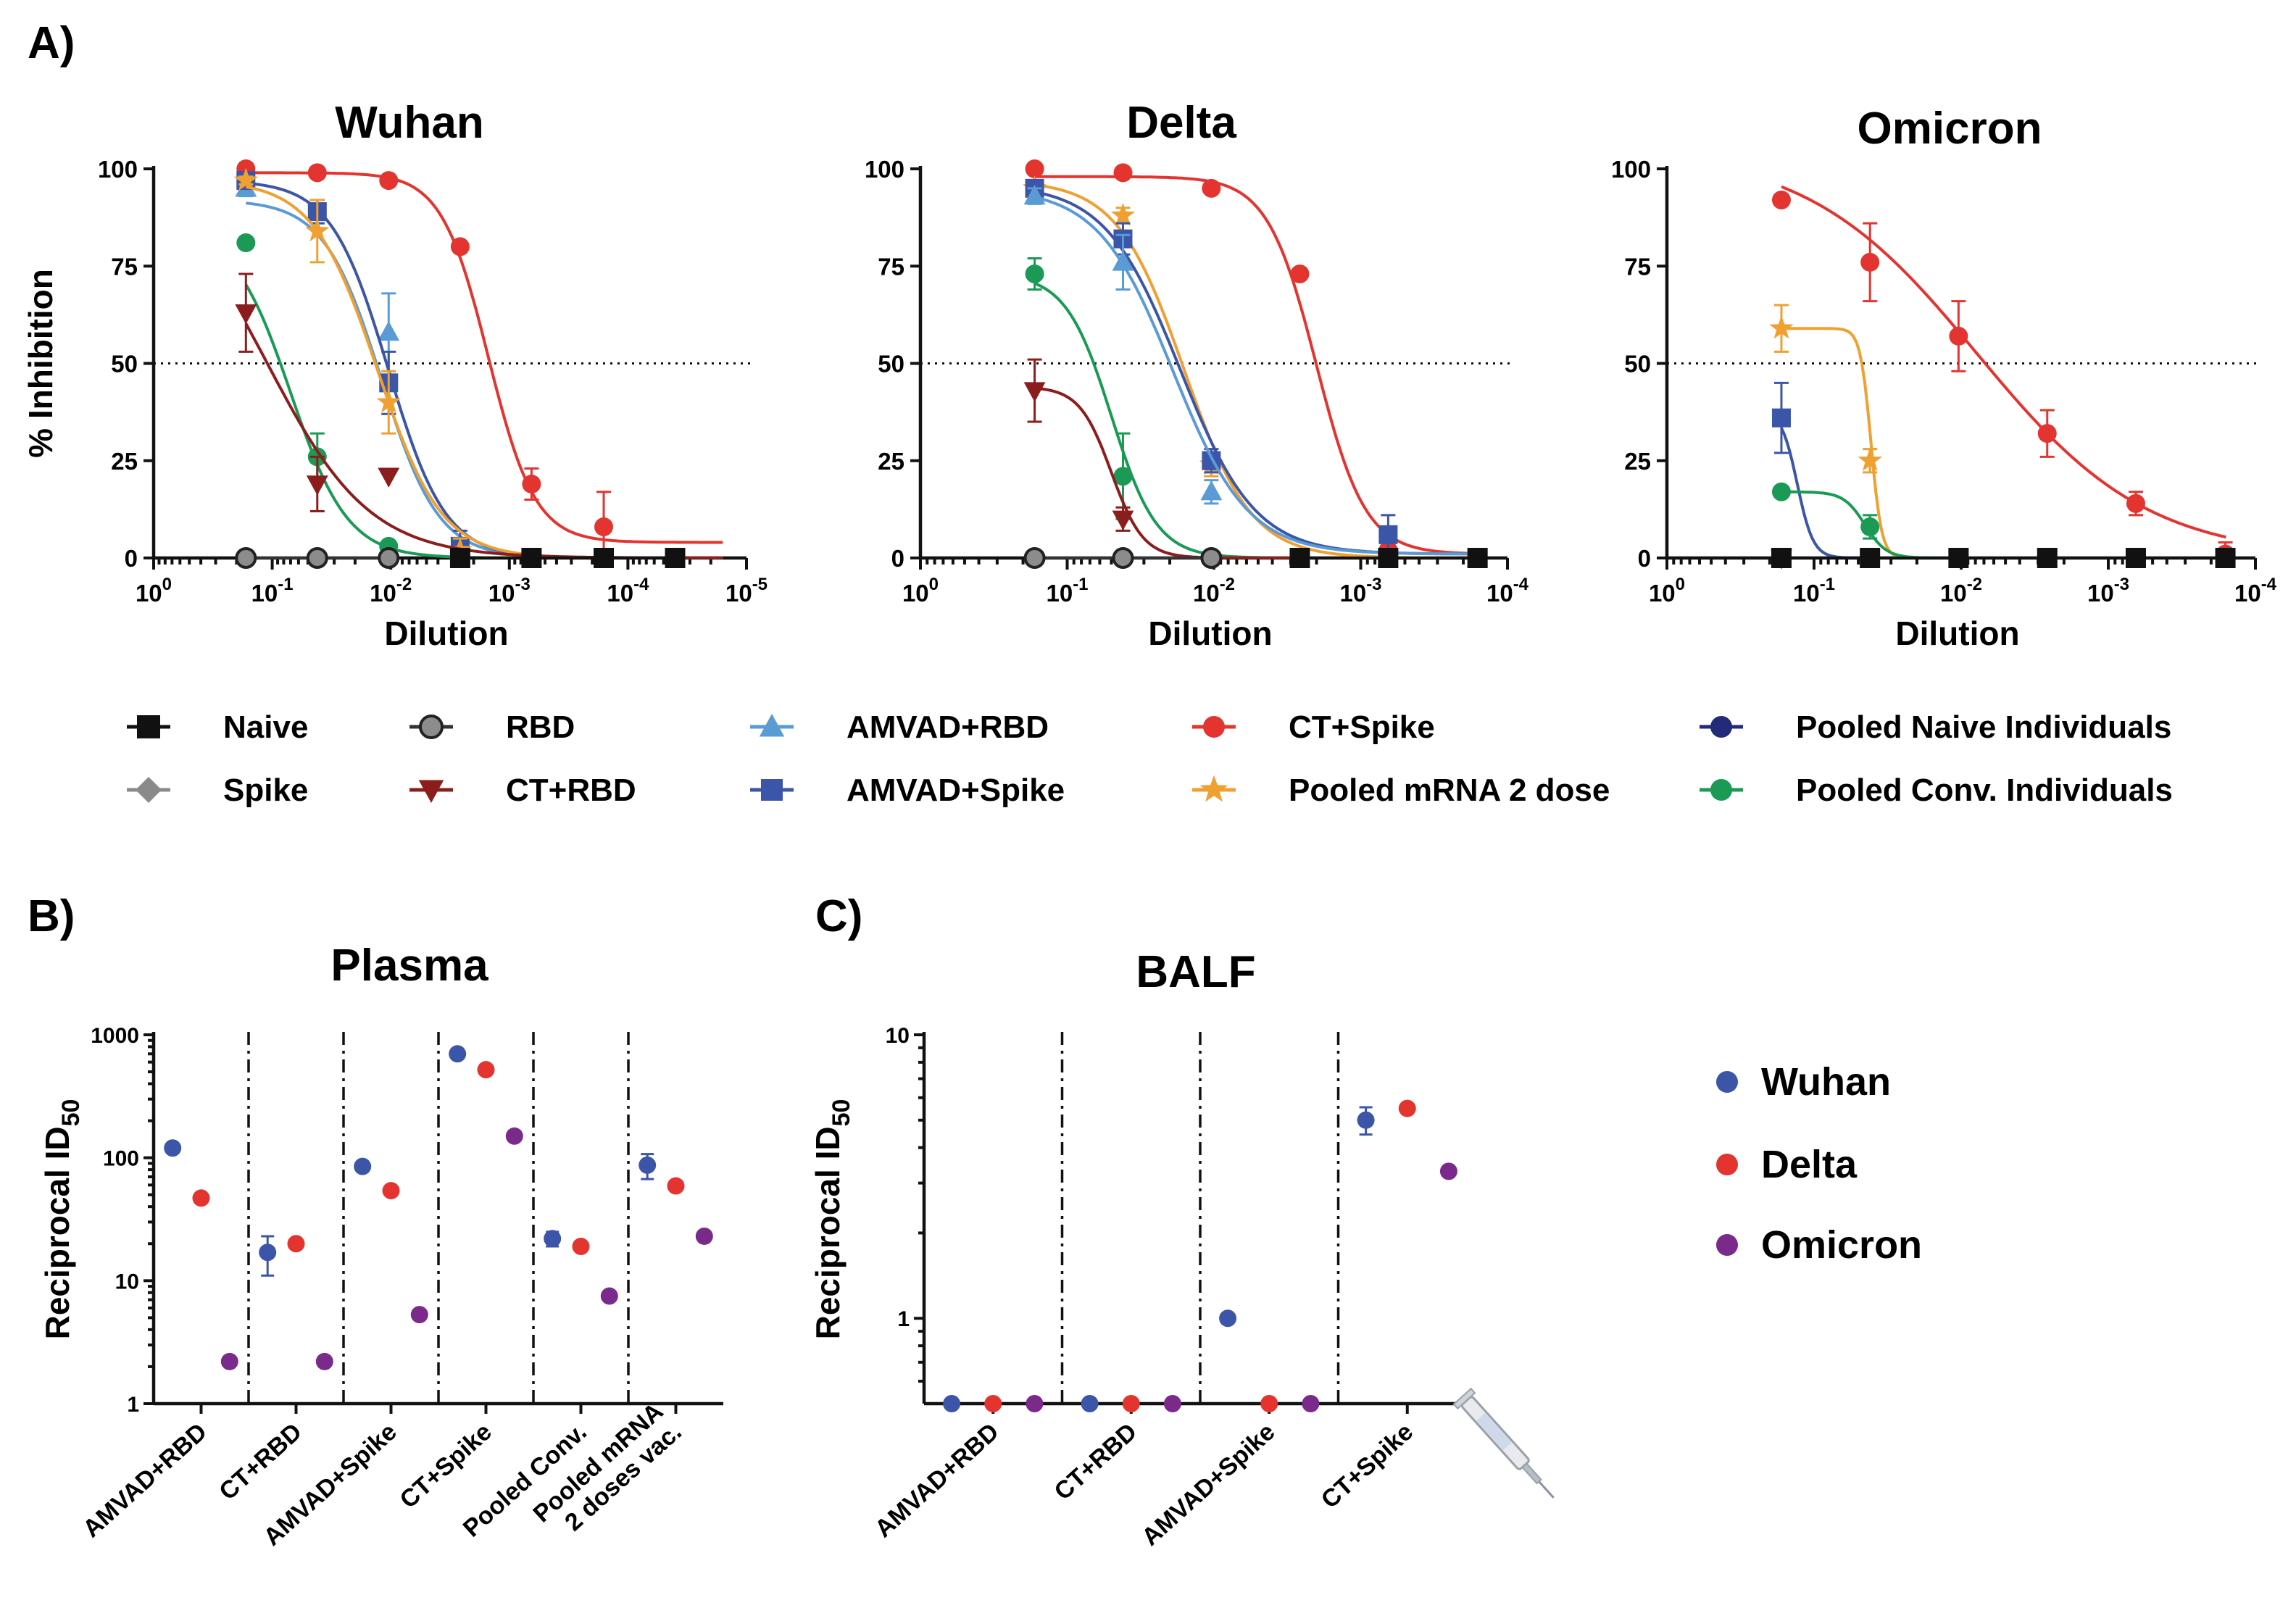 The width and height of the screenshot is (2296, 1608). Describe the element at coordinates (1256, 376) in the screenshot. I see `fit-curve-amvad_rbd` at that location.